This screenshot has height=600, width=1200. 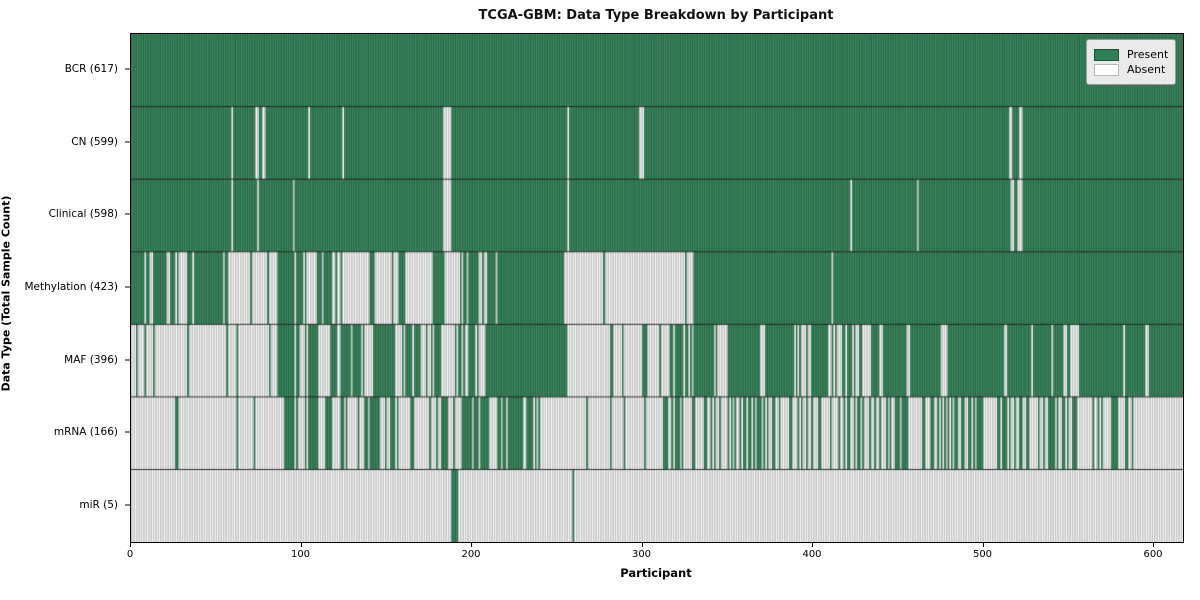 What do you see at coordinates (98, 504) in the screenshot?
I see `y-tick-label-miR: miR (5)` at bounding box center [98, 504].